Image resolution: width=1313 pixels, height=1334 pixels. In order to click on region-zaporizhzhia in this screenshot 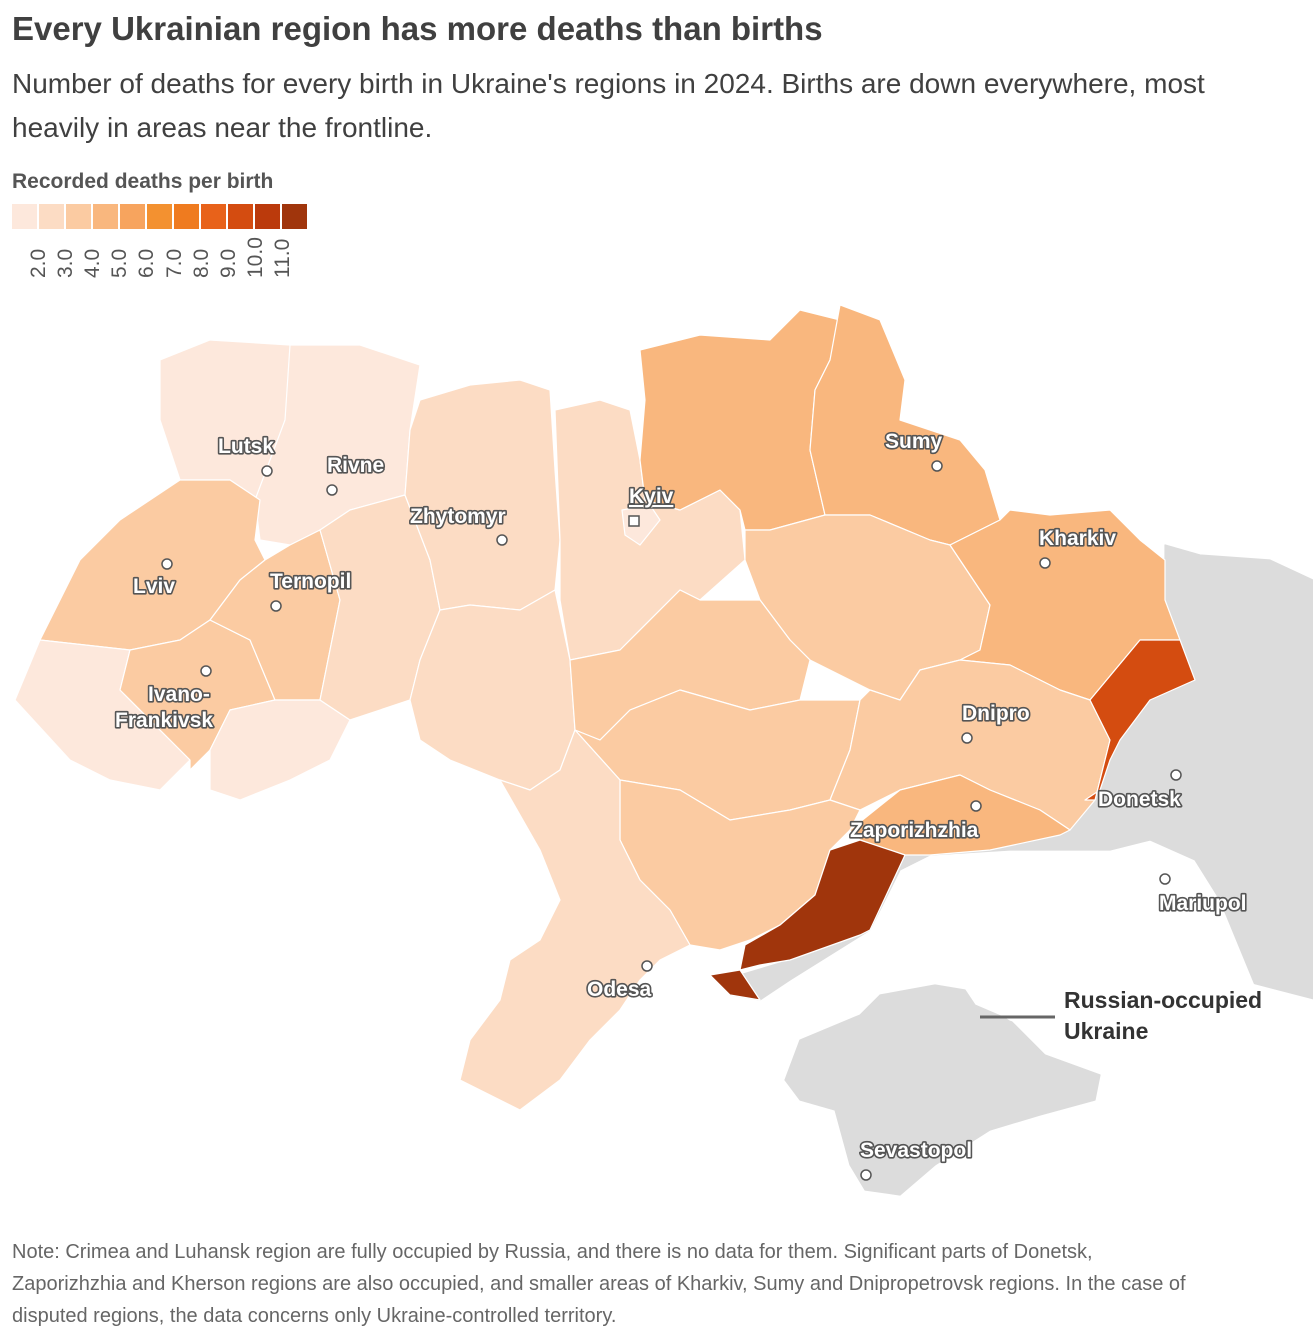, I will do `click(960, 815)`.